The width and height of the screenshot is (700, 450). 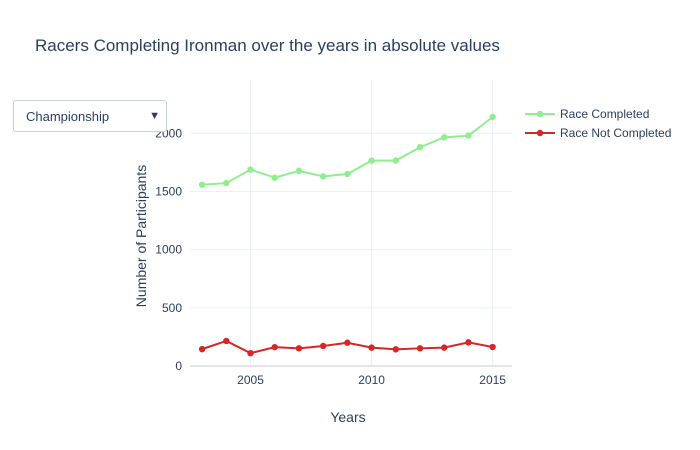 What do you see at coordinates (141, 236) in the screenshot?
I see `y-axis-label: Number of Participants` at bounding box center [141, 236].